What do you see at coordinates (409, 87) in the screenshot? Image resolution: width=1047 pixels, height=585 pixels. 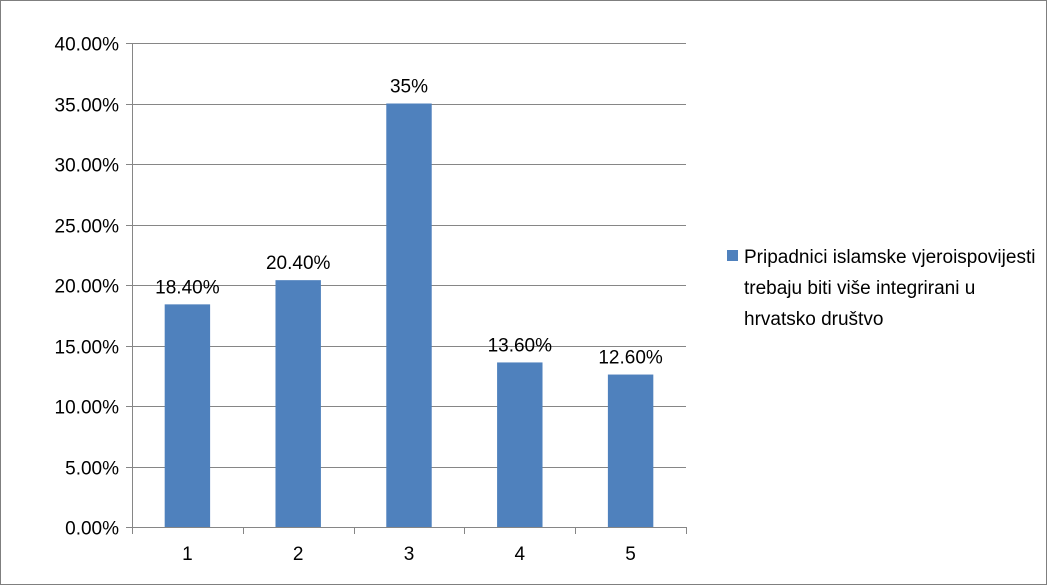 I see `data-label: 35%` at bounding box center [409, 87].